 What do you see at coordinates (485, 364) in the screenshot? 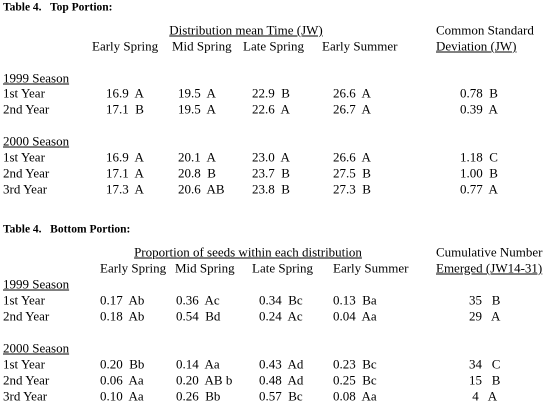
I see `cell: 34 C` at bounding box center [485, 364].